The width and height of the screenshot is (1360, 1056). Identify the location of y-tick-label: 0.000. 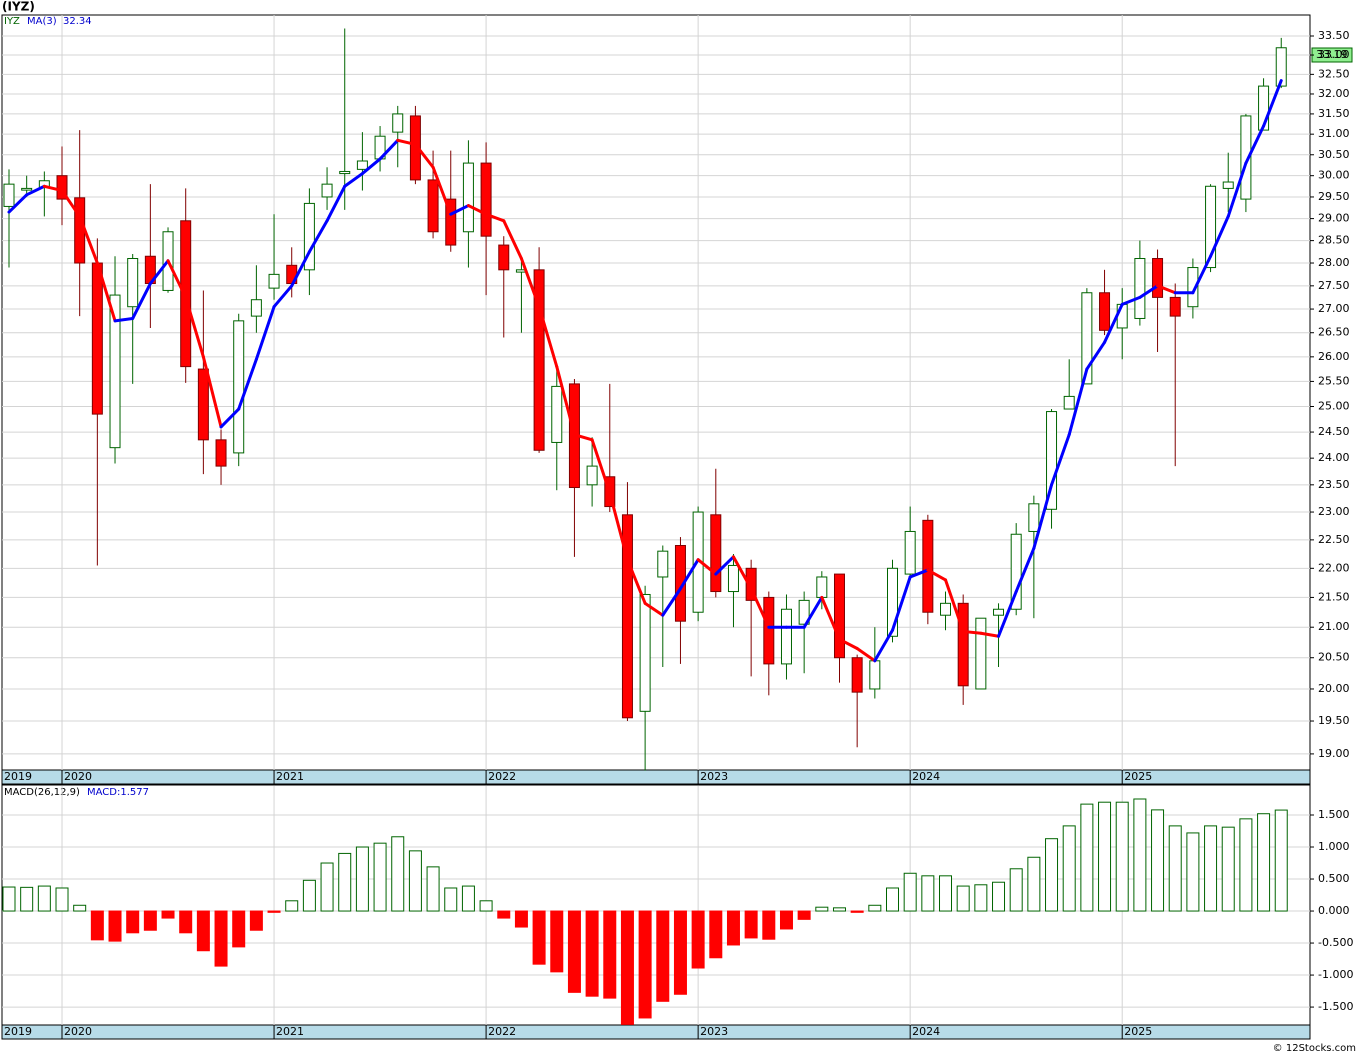
(1334, 910).